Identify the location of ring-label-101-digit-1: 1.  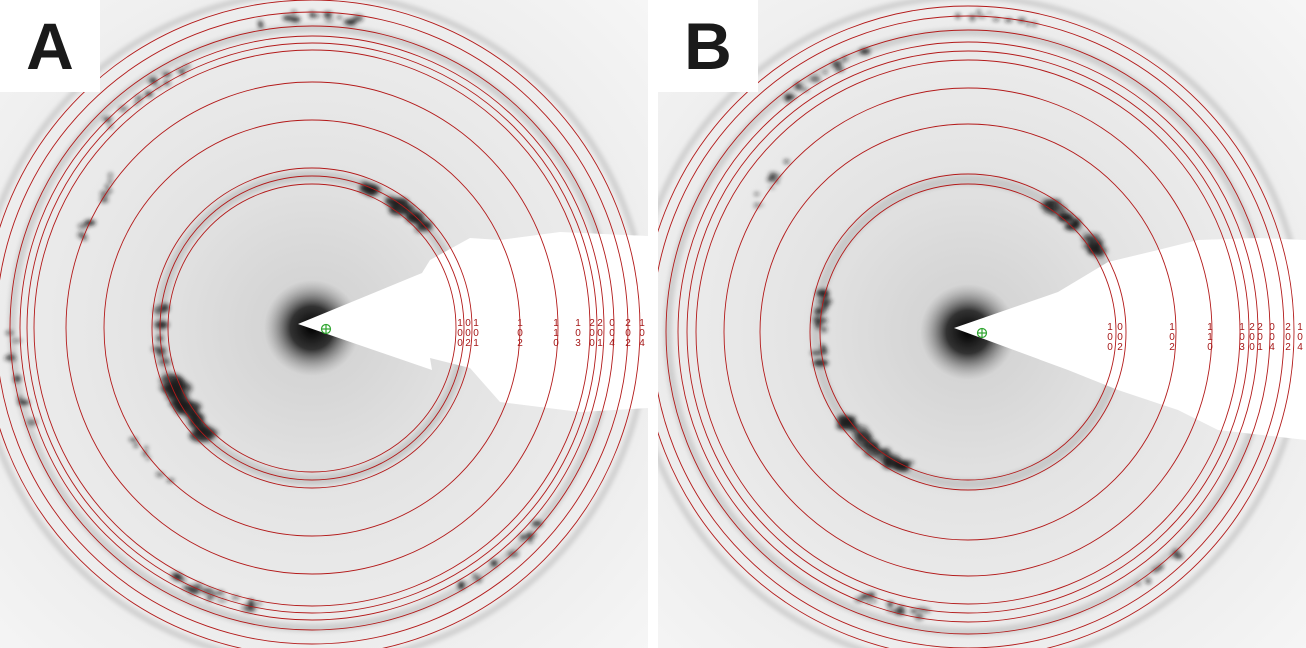
(476, 323).